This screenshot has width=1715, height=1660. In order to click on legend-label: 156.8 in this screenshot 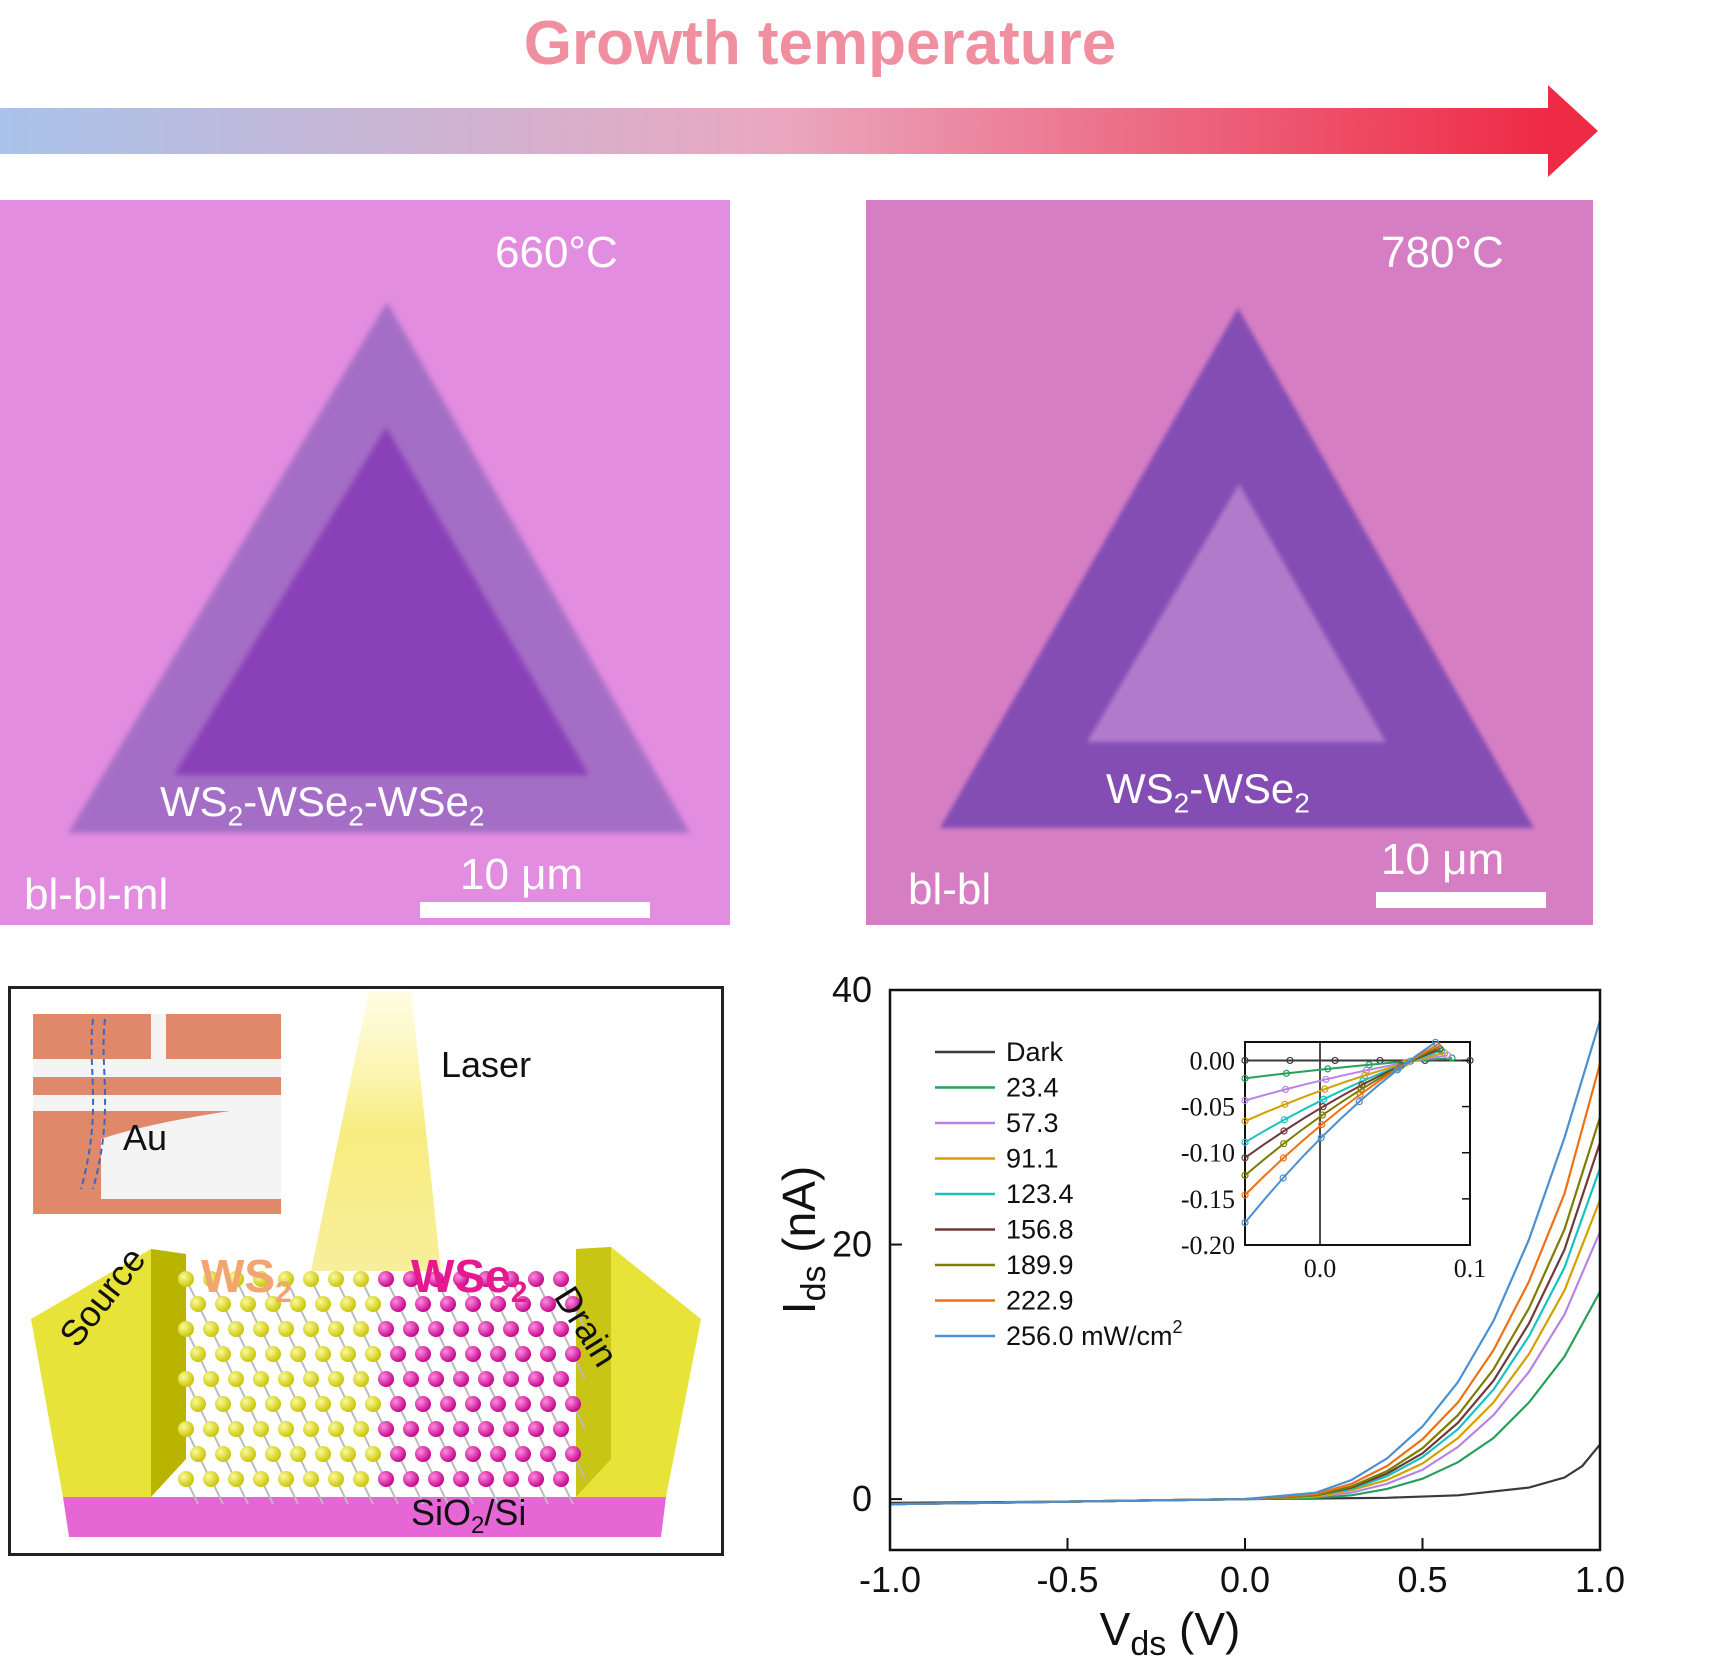, I will do `click(1040, 1230)`.